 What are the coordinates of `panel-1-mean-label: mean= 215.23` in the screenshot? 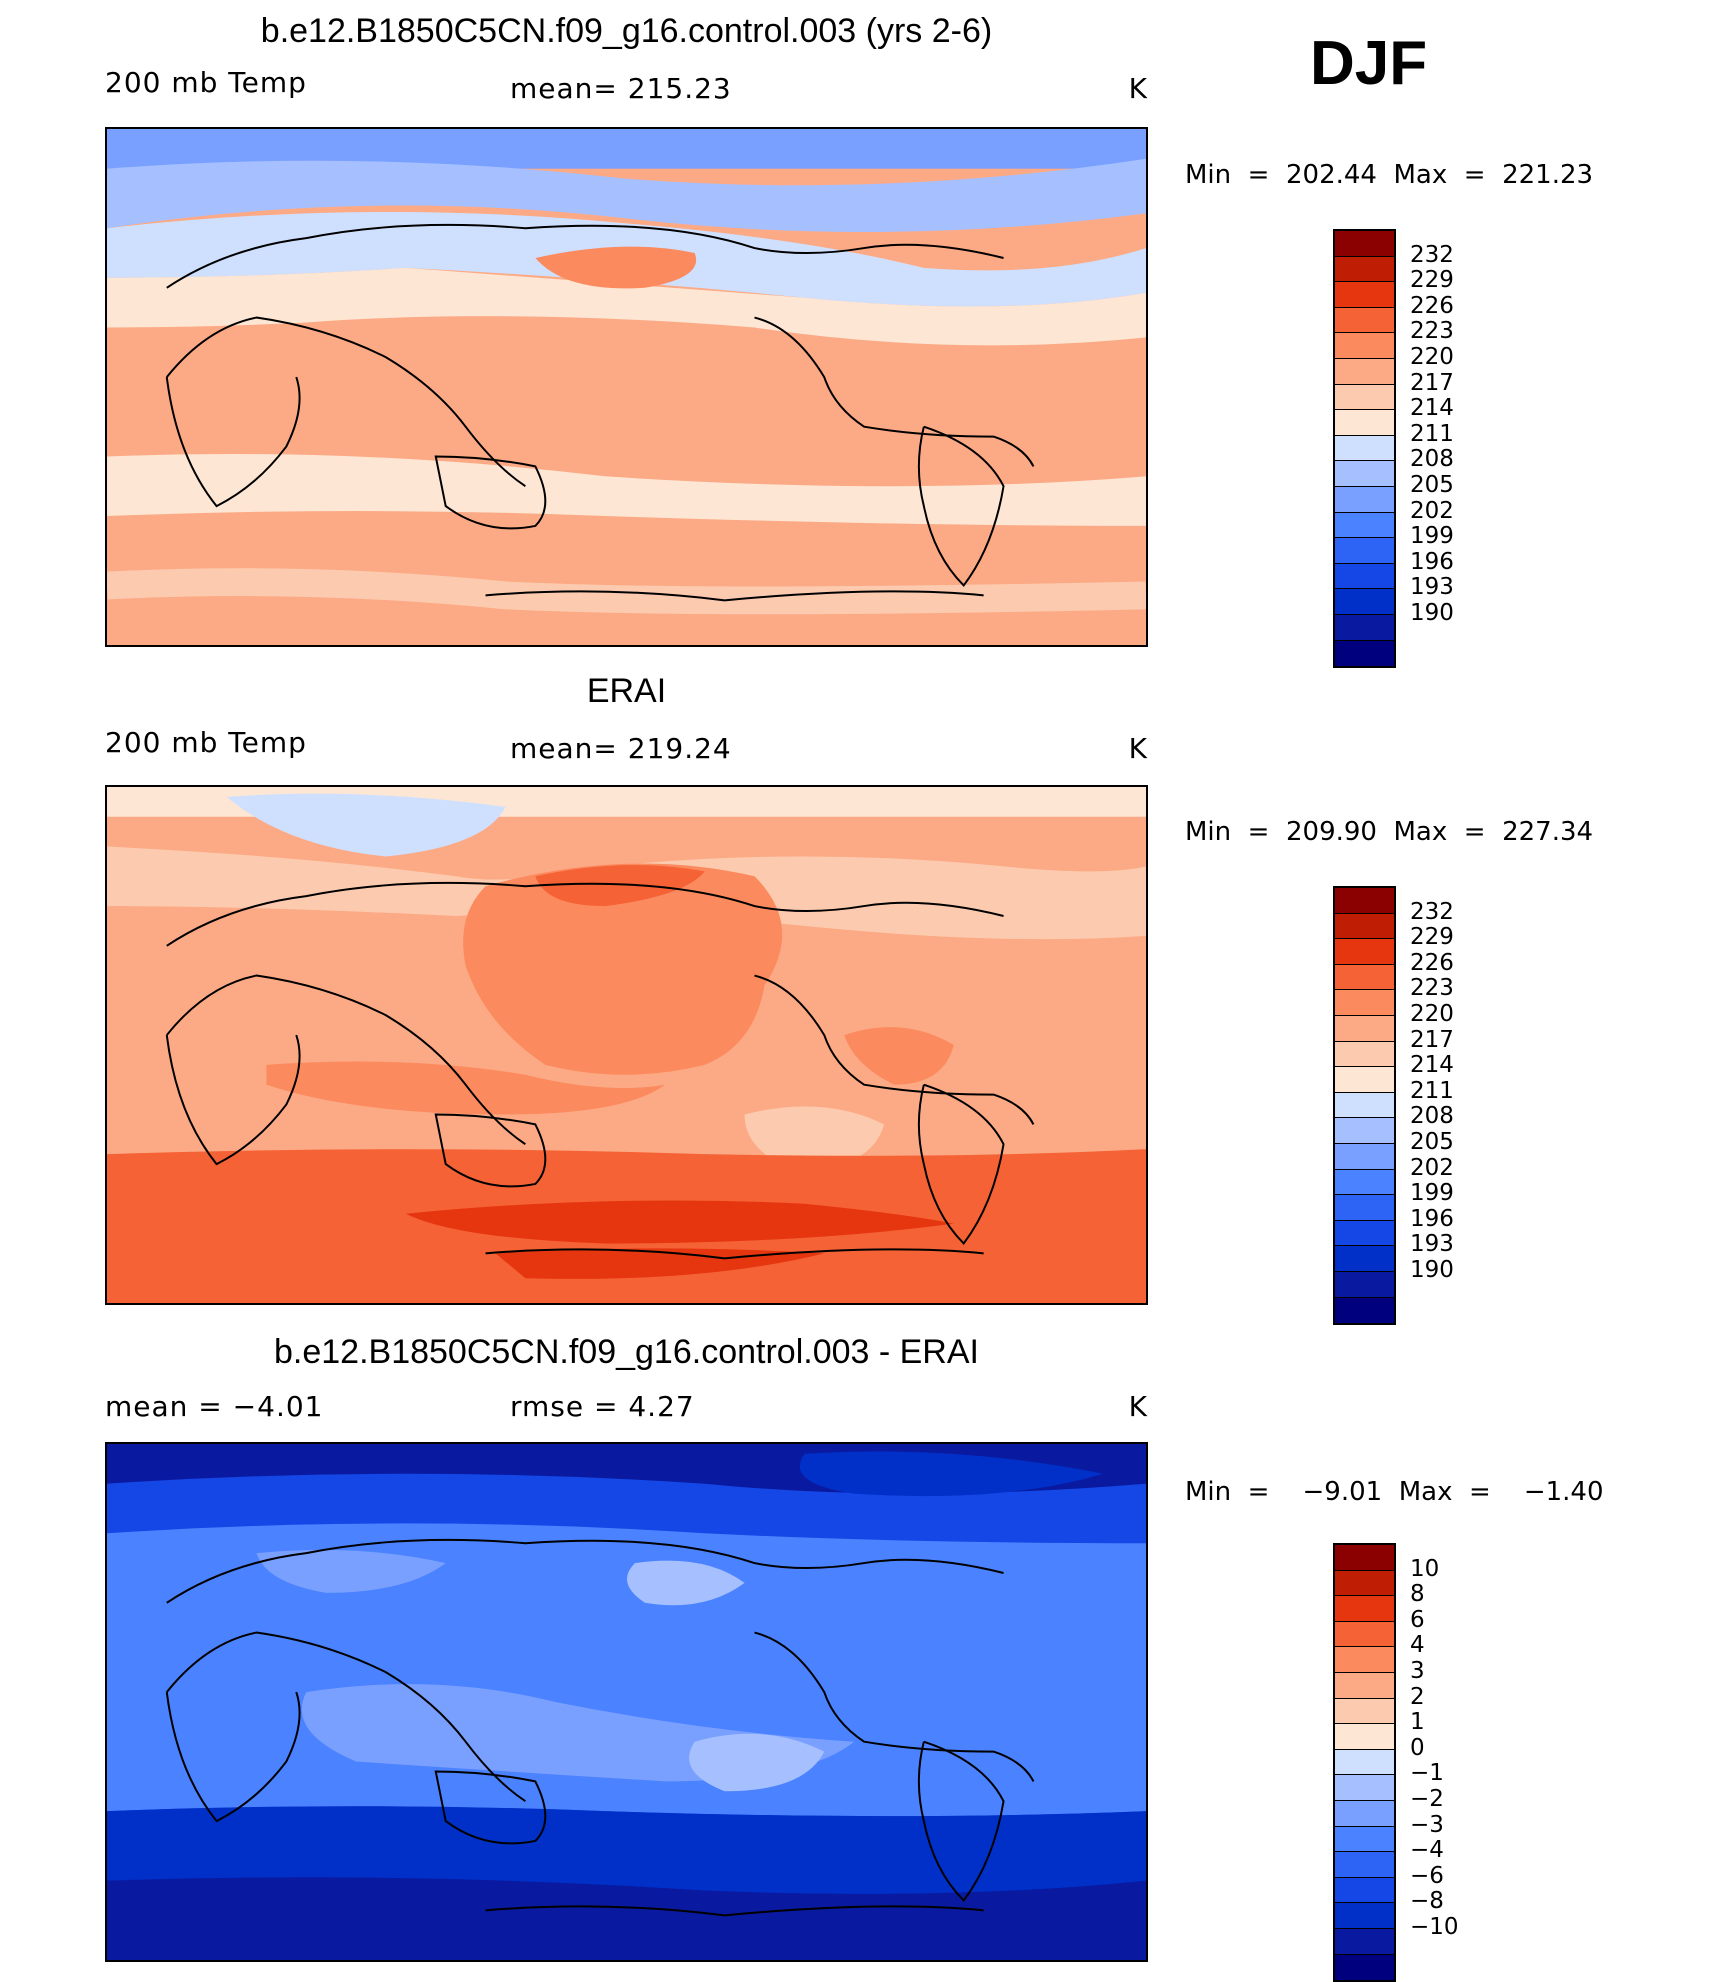 It's located at (621, 88).